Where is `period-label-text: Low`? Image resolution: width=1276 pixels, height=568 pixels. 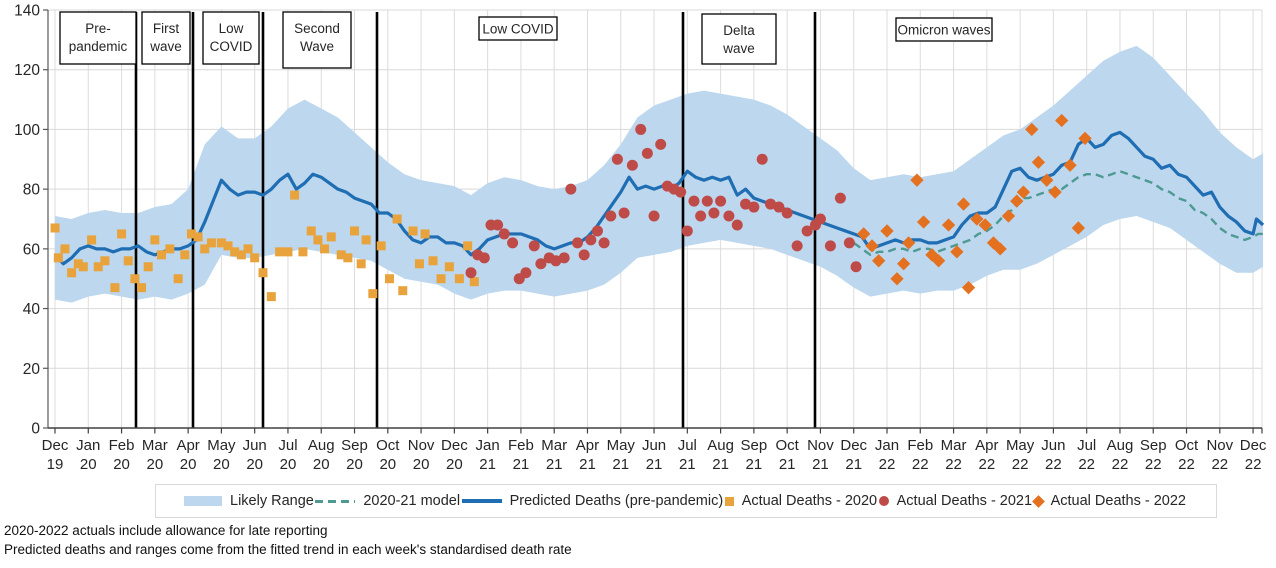 period-label-text: Low is located at coordinates (231, 28).